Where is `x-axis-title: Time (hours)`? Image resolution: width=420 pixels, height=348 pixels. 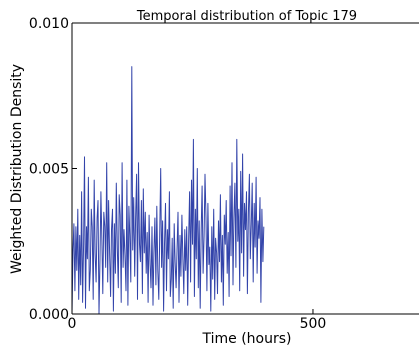
x-axis-title: Time (hours) is located at coordinates (247, 339).